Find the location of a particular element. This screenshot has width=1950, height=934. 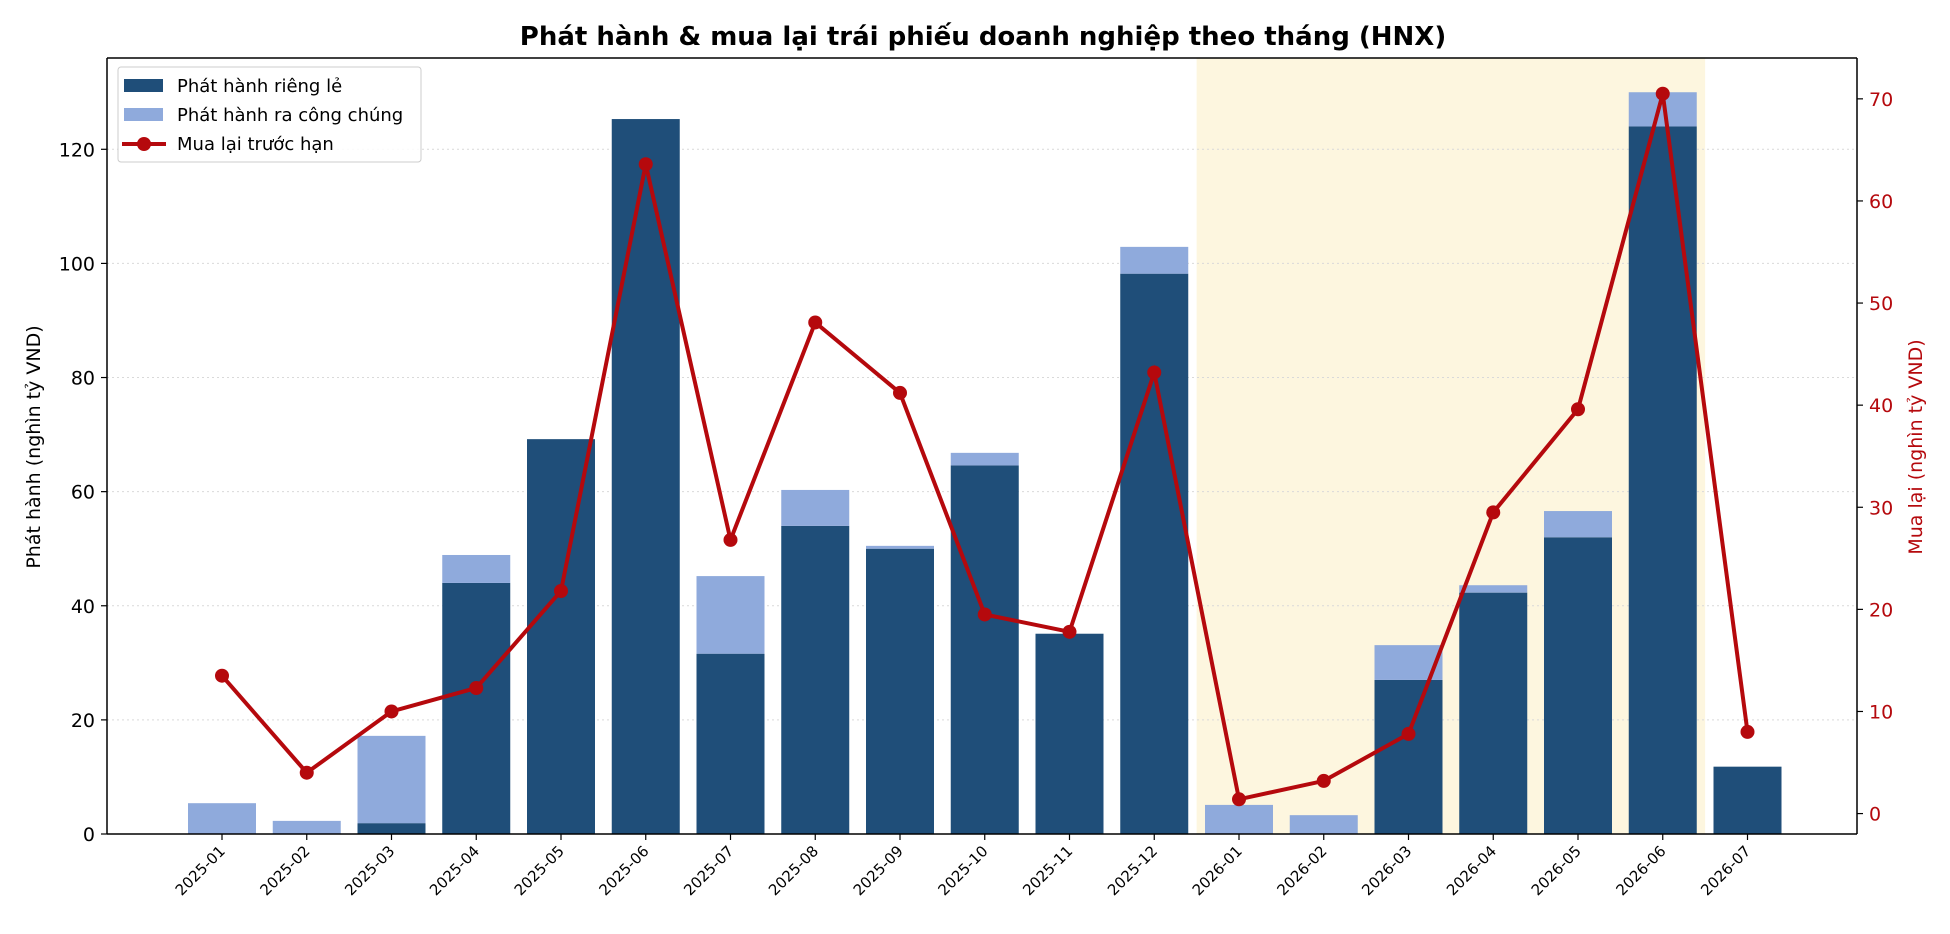

y-right-tick-label: 60 is located at coordinates (1881, 202).